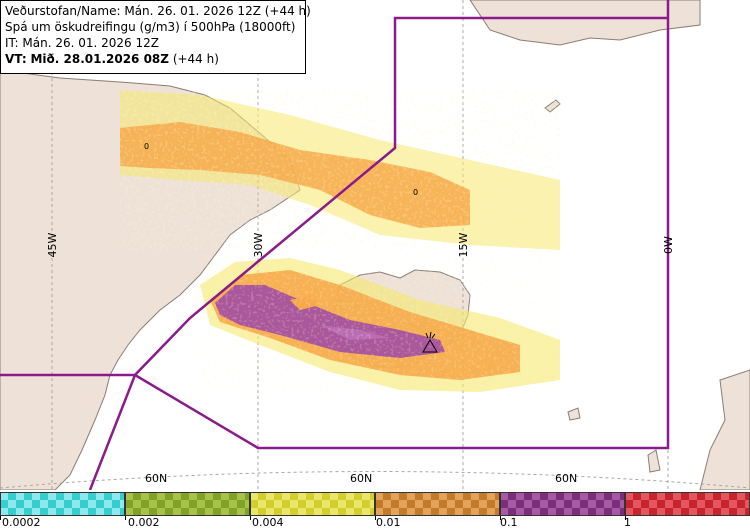  What do you see at coordinates (388, 522) in the screenshot?
I see `legend-tick-label: 0.01` at bounding box center [388, 522].